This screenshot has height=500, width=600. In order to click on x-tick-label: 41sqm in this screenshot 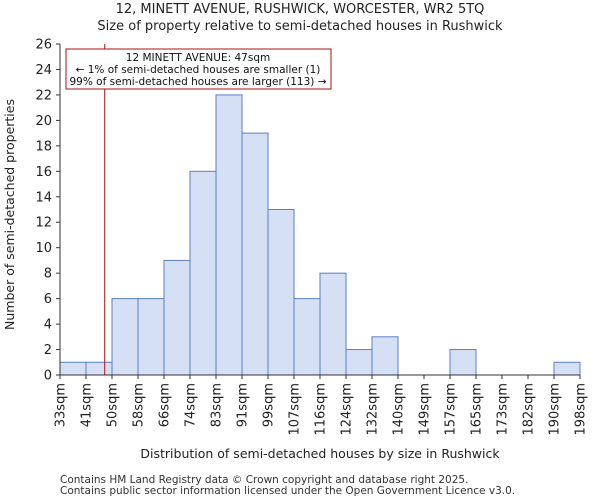, I will do `click(87, 405)`.